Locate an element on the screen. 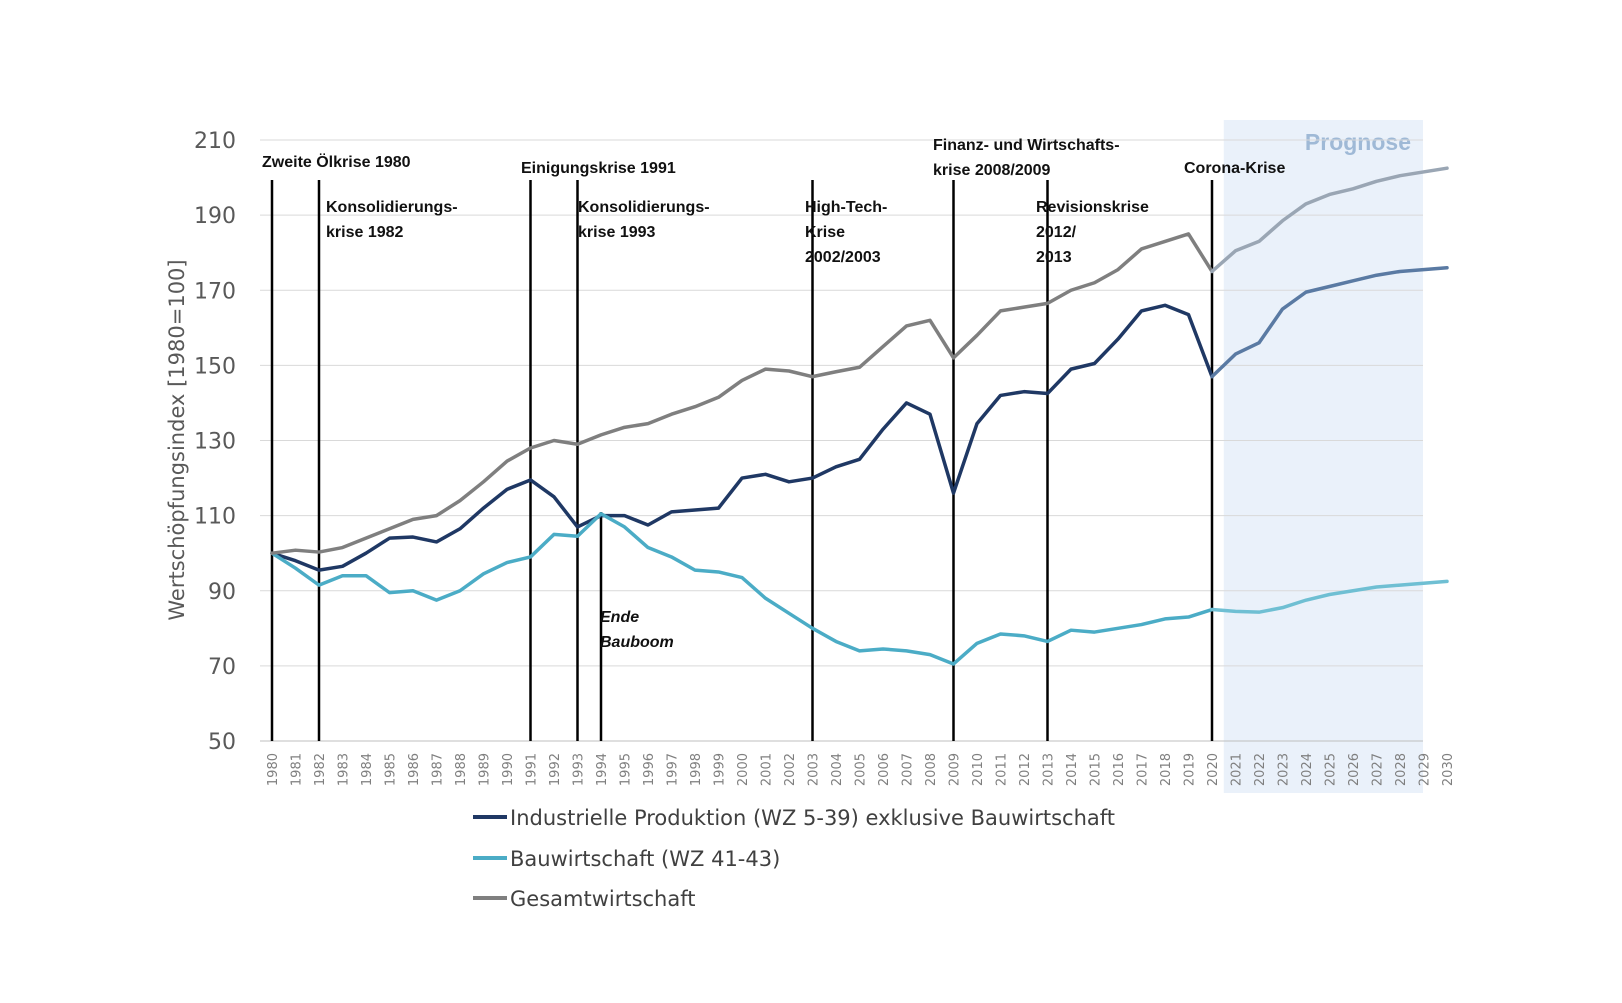 Image resolution: width=1622 pixels, height=1003 pixels. x-tick-label-1987: 1987 is located at coordinates (438, 769).